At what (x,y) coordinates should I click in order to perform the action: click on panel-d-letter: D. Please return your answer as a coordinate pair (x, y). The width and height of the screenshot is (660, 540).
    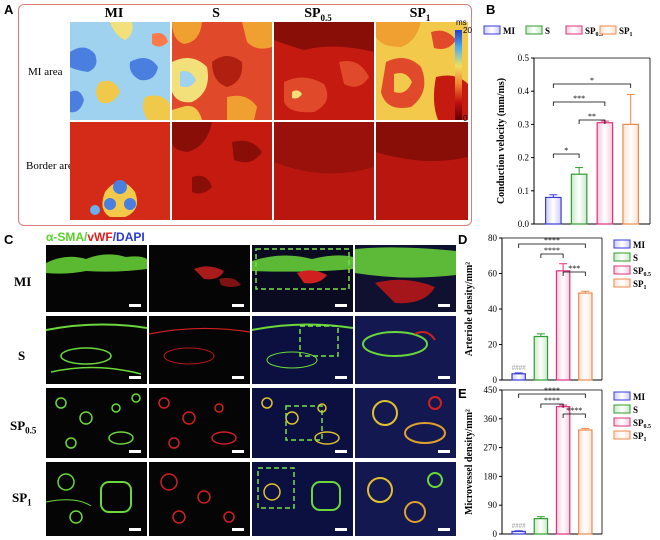
    Looking at the image, I should click on (463, 239).